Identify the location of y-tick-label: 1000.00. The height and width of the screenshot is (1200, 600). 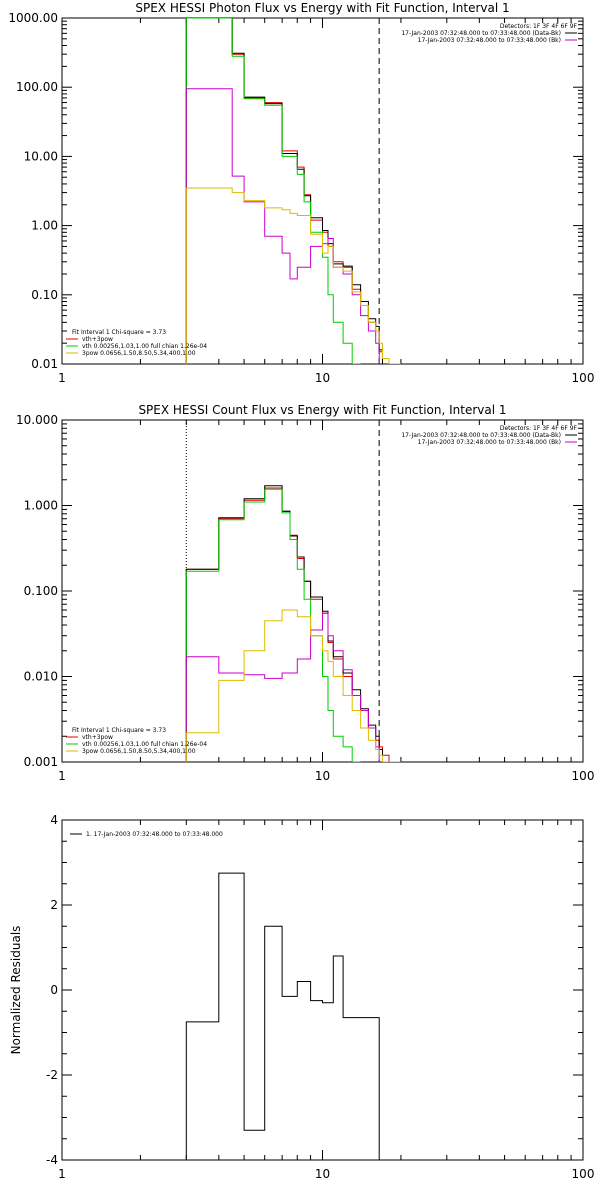
(33, 18).